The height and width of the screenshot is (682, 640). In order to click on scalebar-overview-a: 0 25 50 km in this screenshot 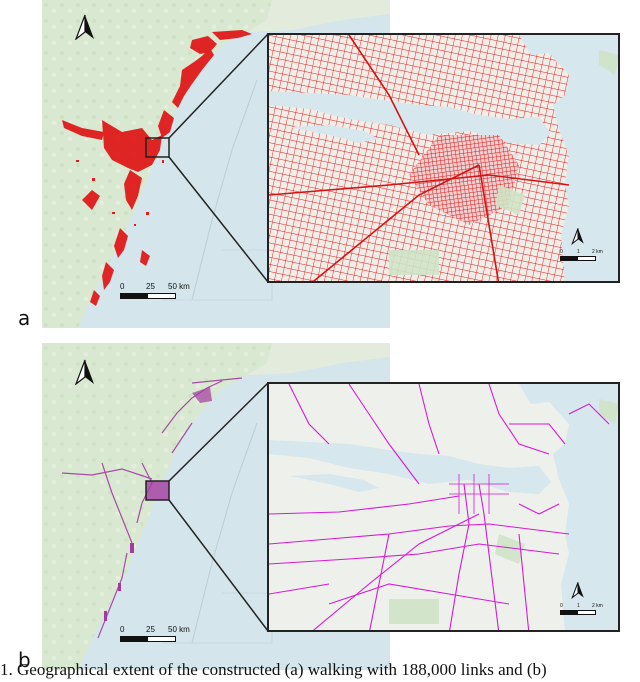, I will do `click(155, 290)`.